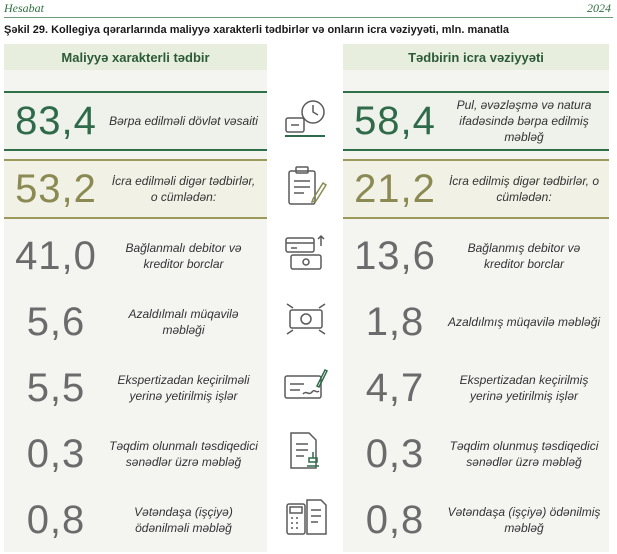 This screenshot has width=617, height=554. Describe the element at coordinates (306, 451) in the screenshot. I see `document-stamp-icon` at that location.